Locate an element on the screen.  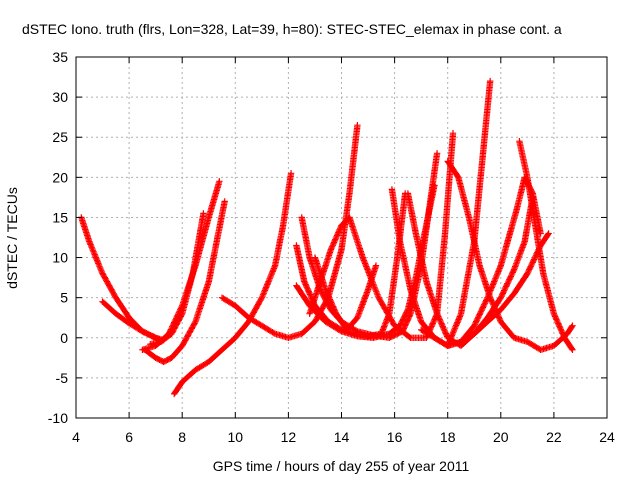
y-tick-label: 30 is located at coordinates (60, 97).